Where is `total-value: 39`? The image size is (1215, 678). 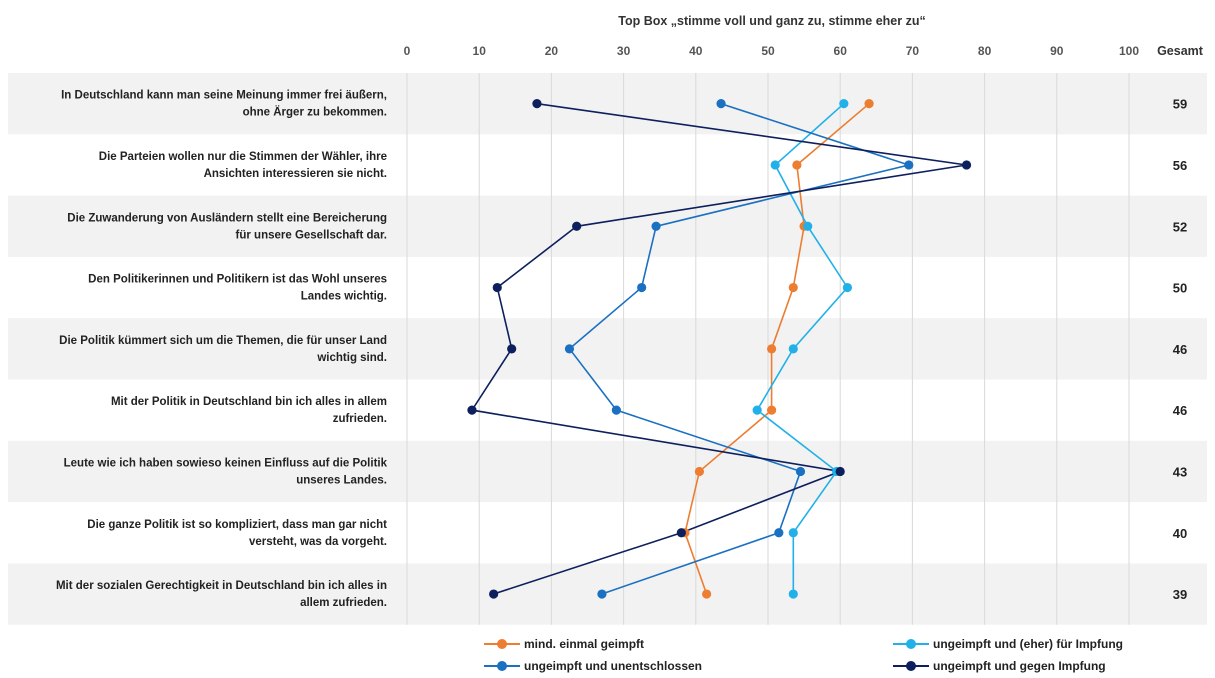
total-value: 39 is located at coordinates (1180, 594).